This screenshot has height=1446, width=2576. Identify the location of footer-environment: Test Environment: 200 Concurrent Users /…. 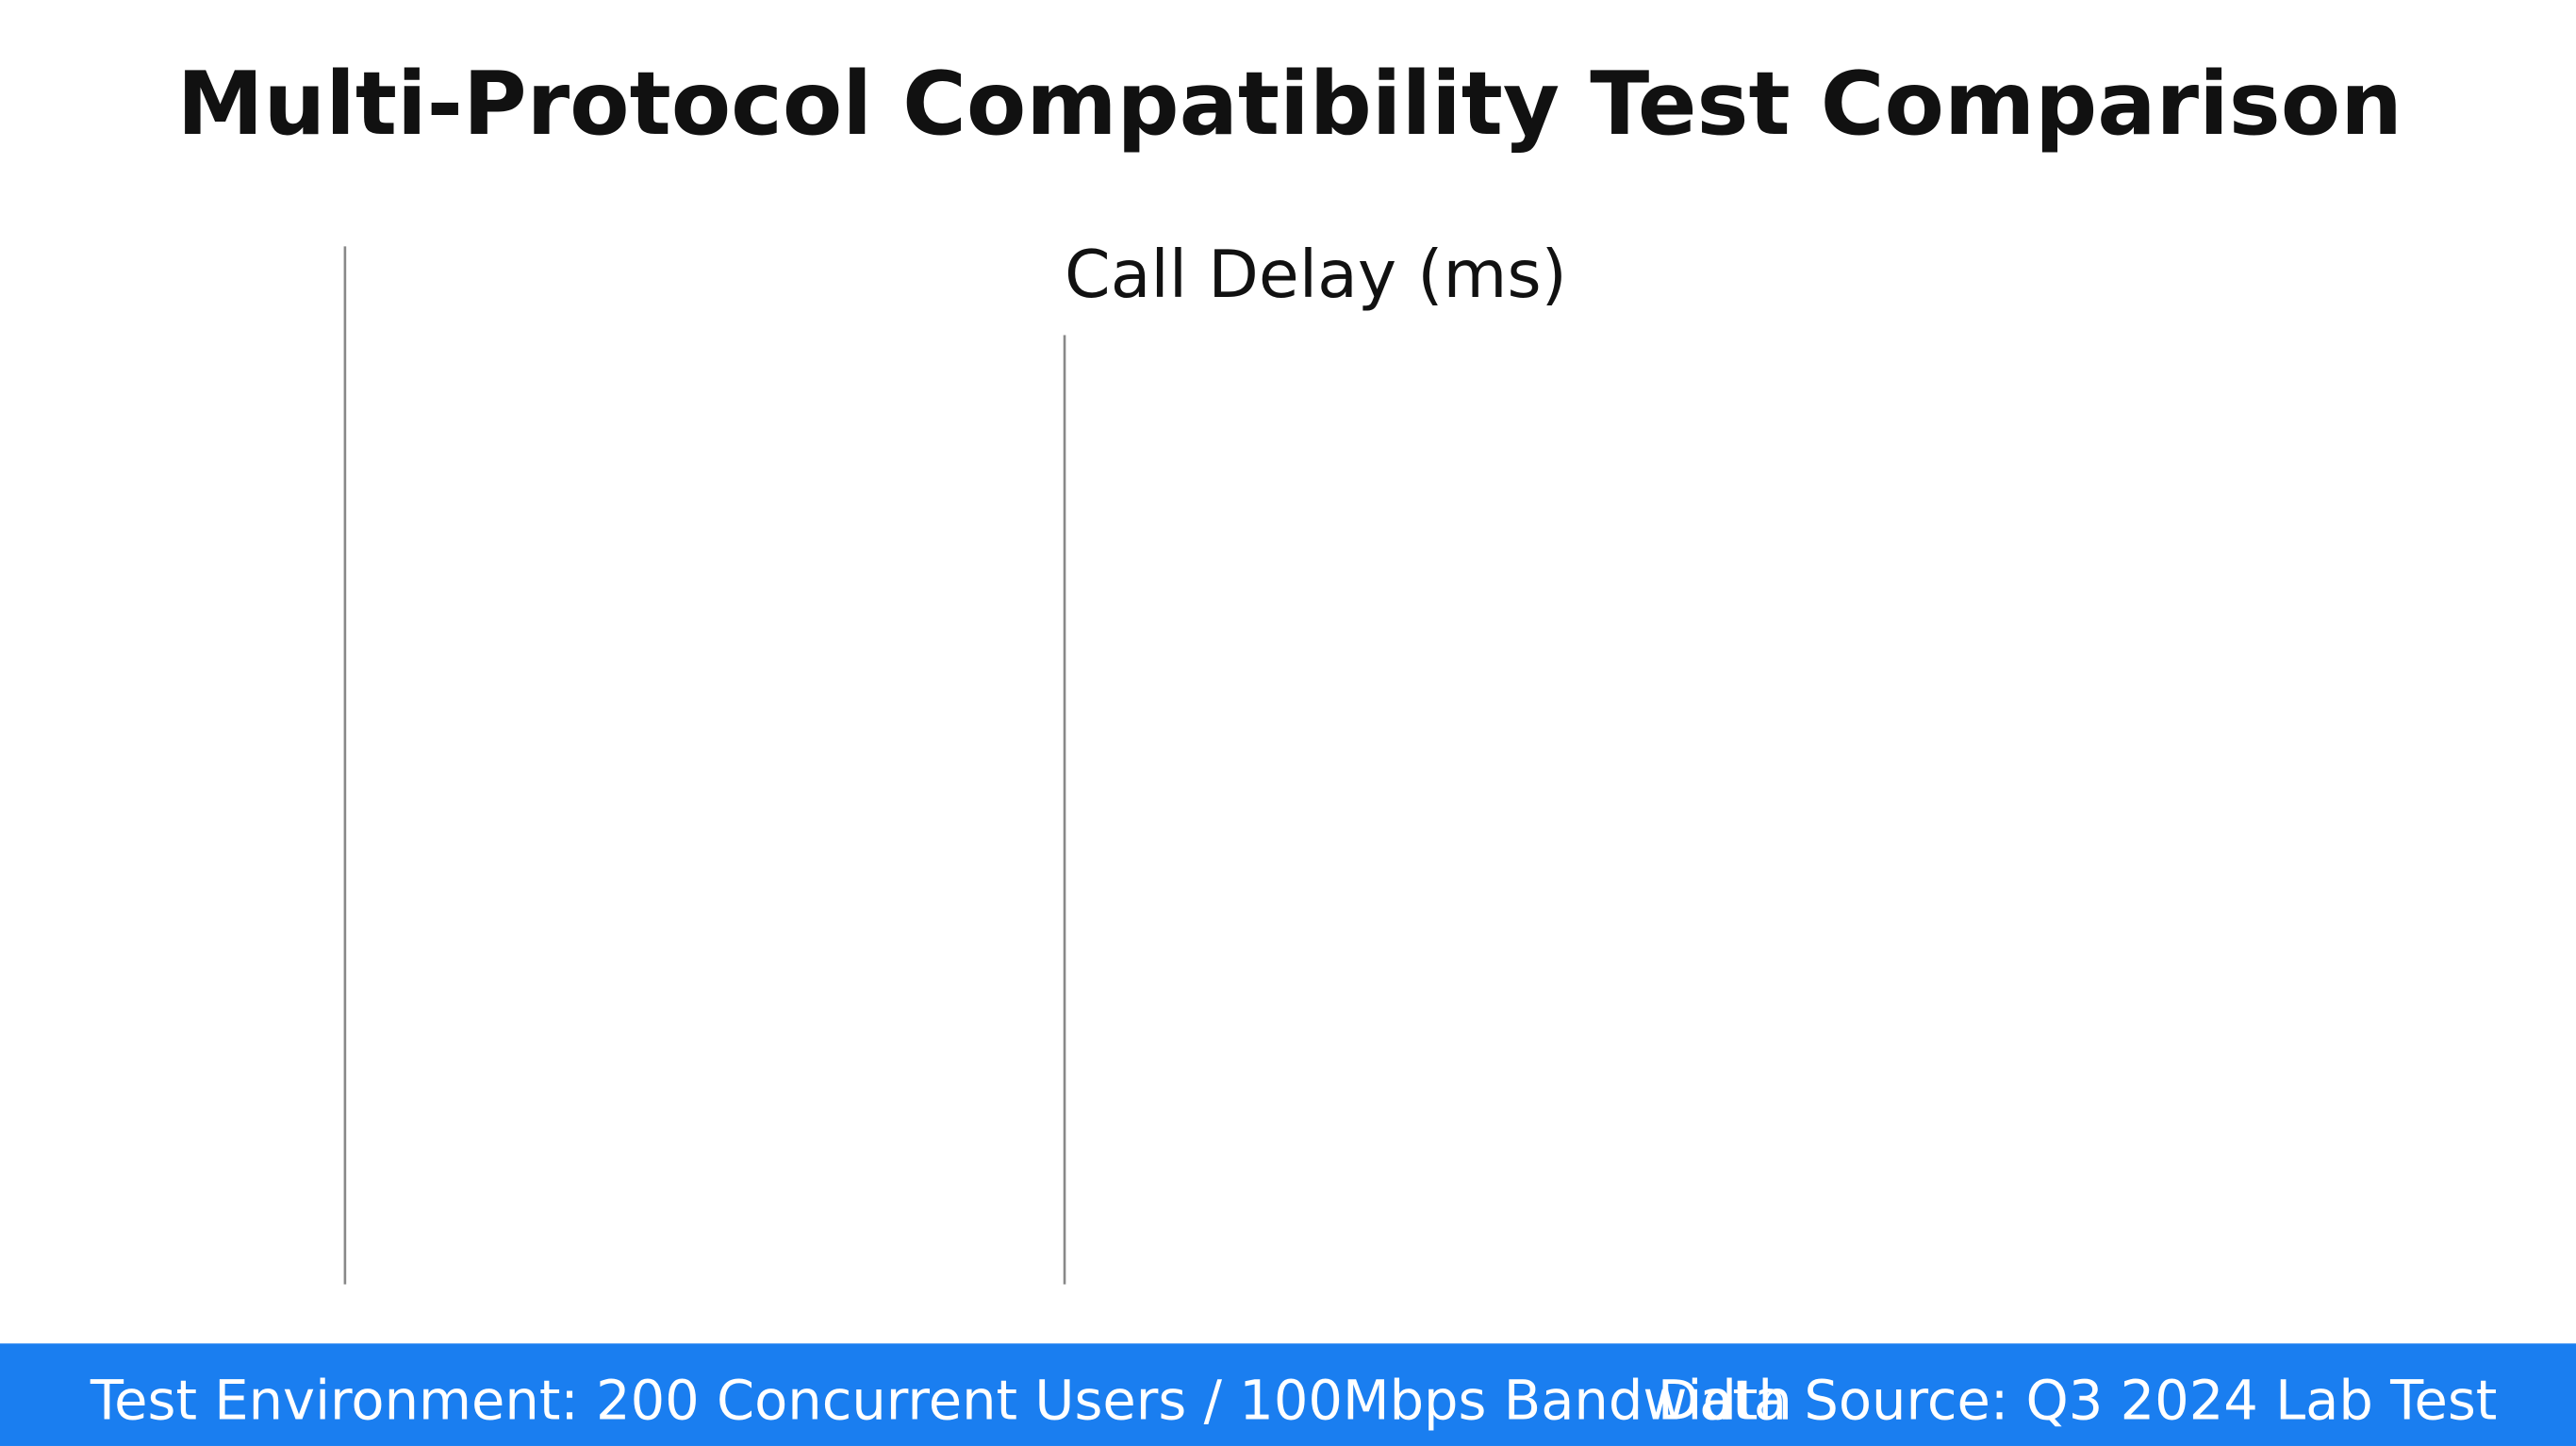
(941, 1400).